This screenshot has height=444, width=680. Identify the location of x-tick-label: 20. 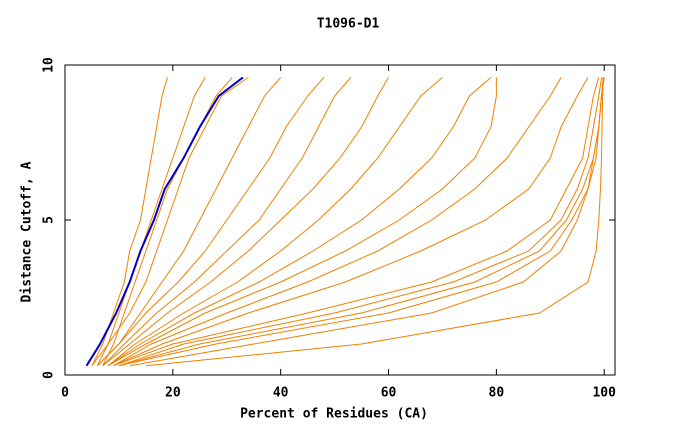
(173, 393).